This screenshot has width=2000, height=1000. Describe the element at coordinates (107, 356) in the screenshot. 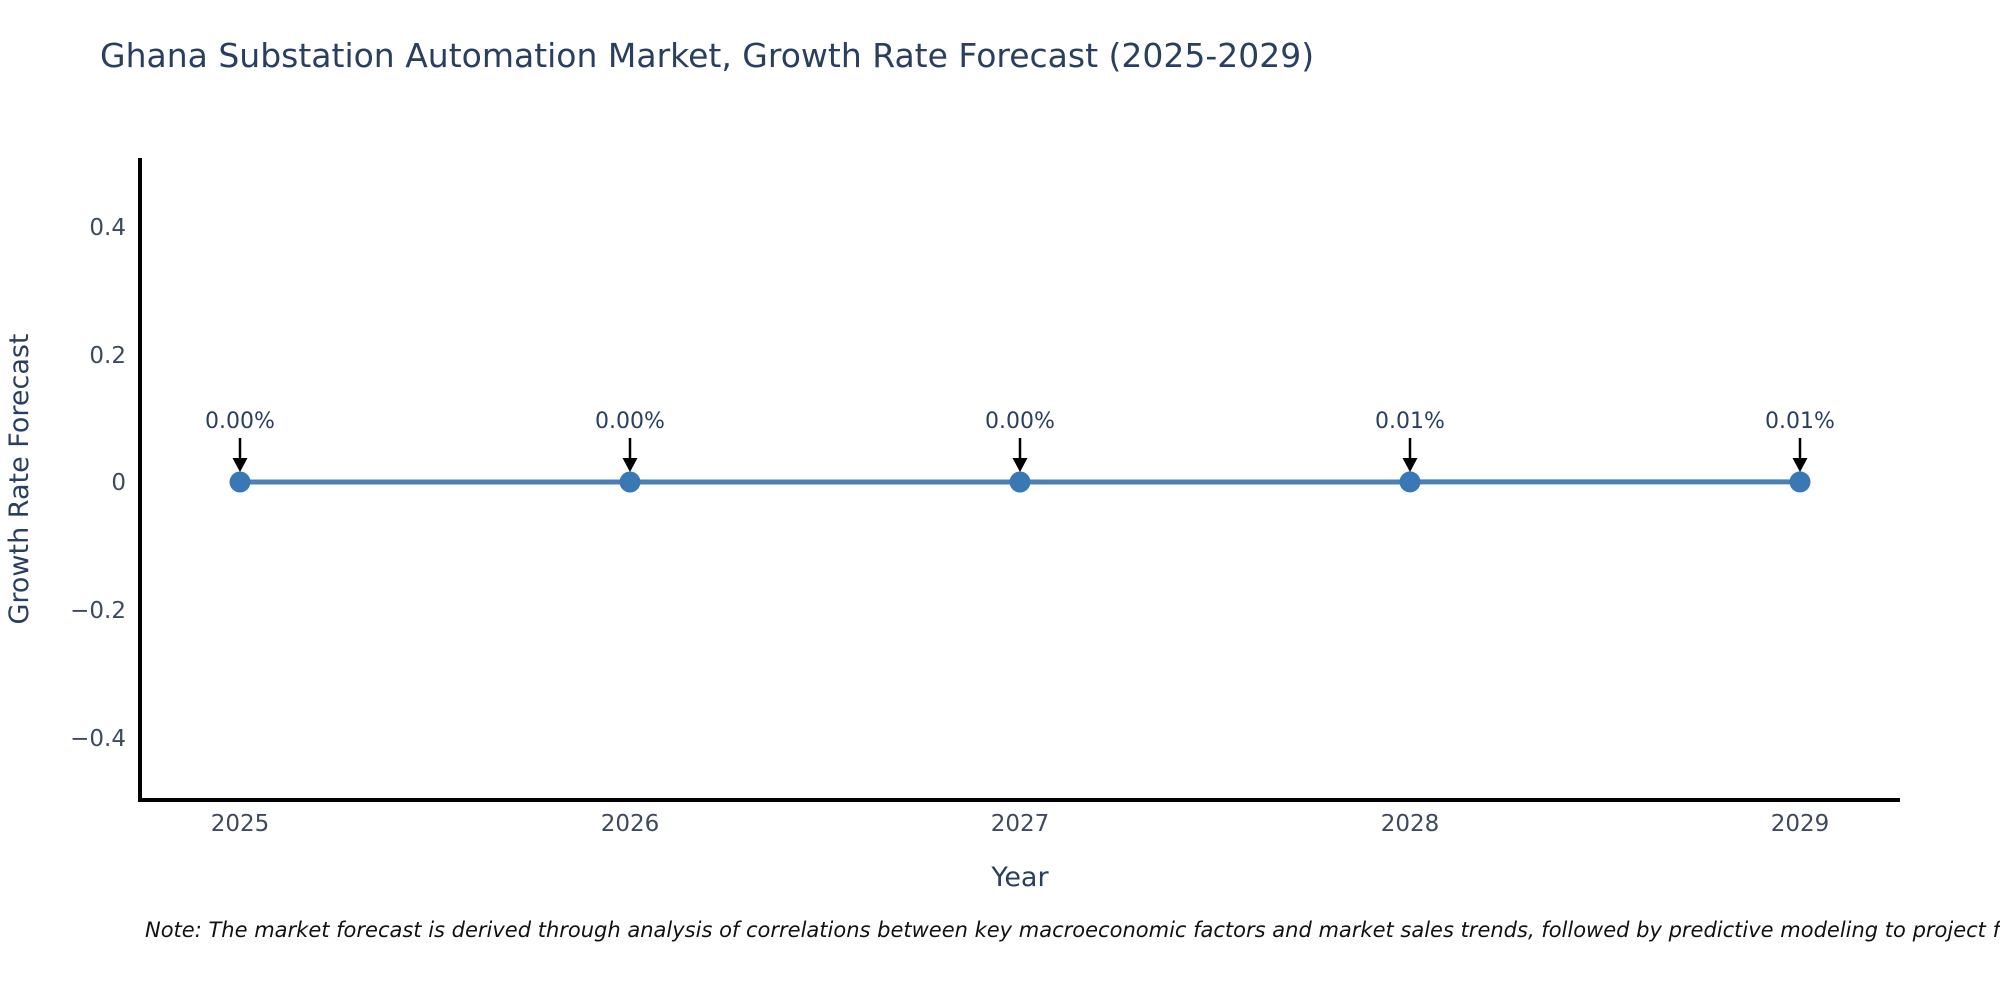

I see `y-tick-label: 0.2` at that location.